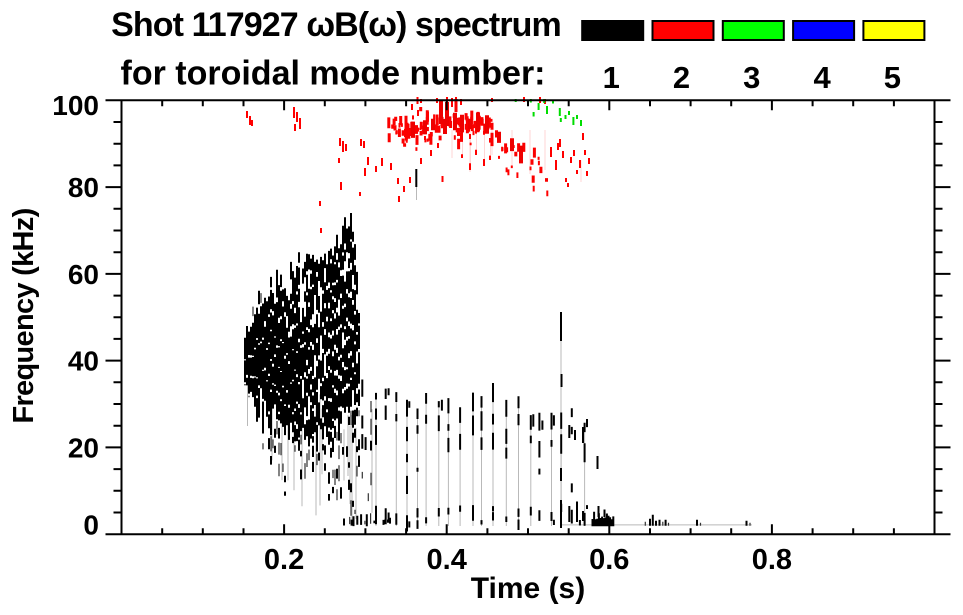 The width and height of the screenshot is (963, 615). What do you see at coordinates (609, 560) in the screenshot?
I see `svg-text: 0.6` at bounding box center [609, 560].